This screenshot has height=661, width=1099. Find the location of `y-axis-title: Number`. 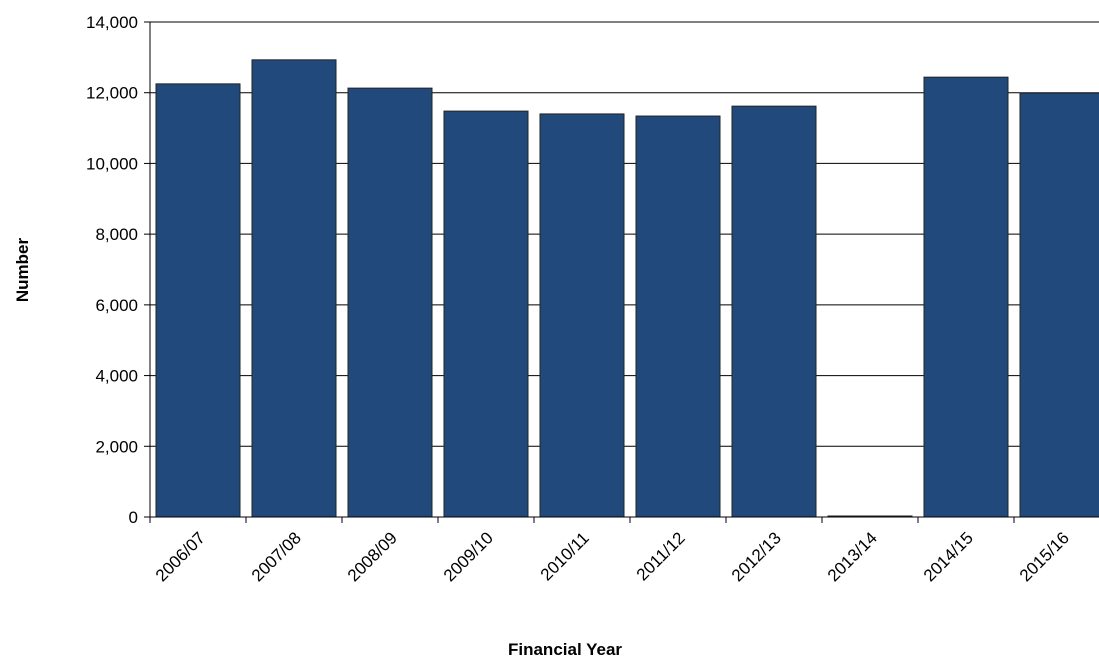

y-axis-title: Number is located at coordinates (22, 270).